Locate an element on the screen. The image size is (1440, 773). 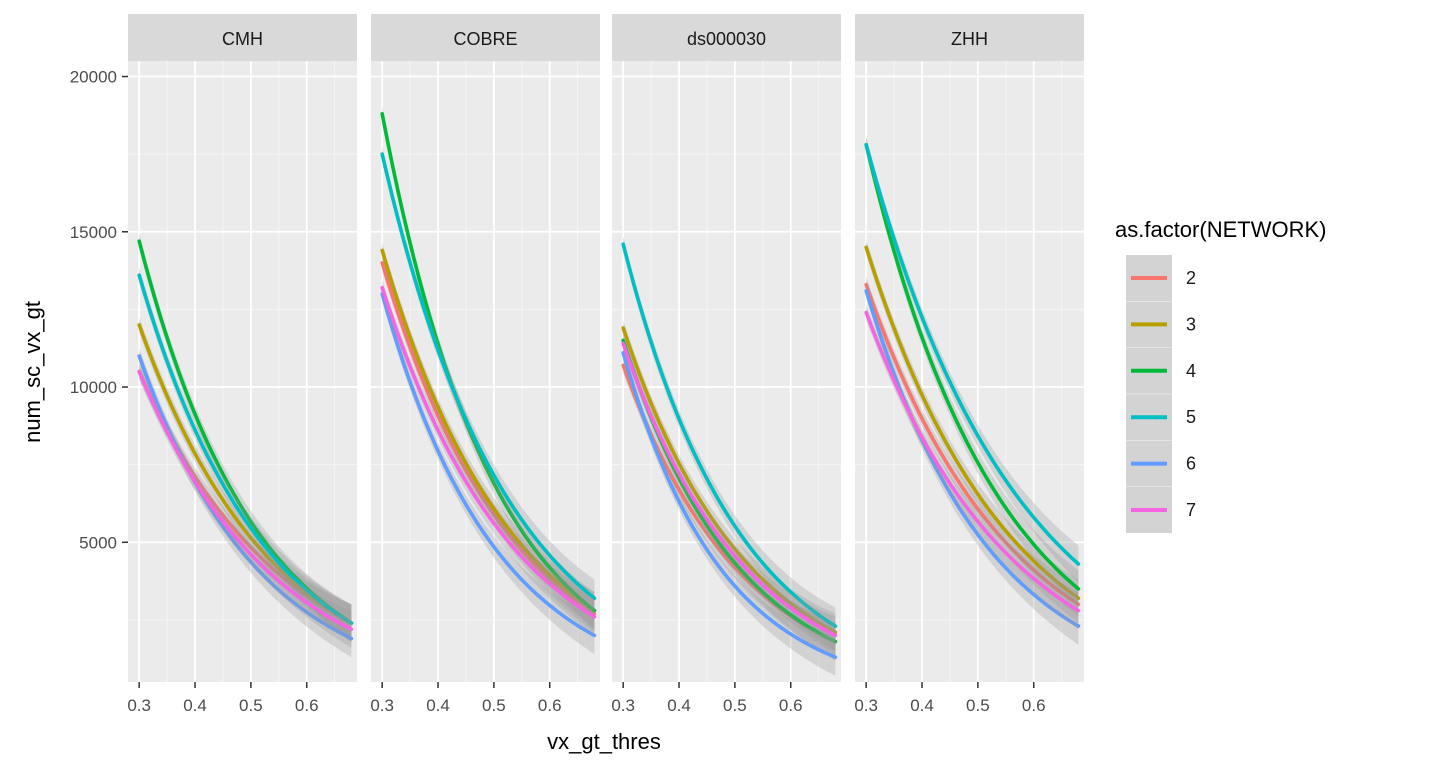
legend-label: 7 is located at coordinates (1191, 510).